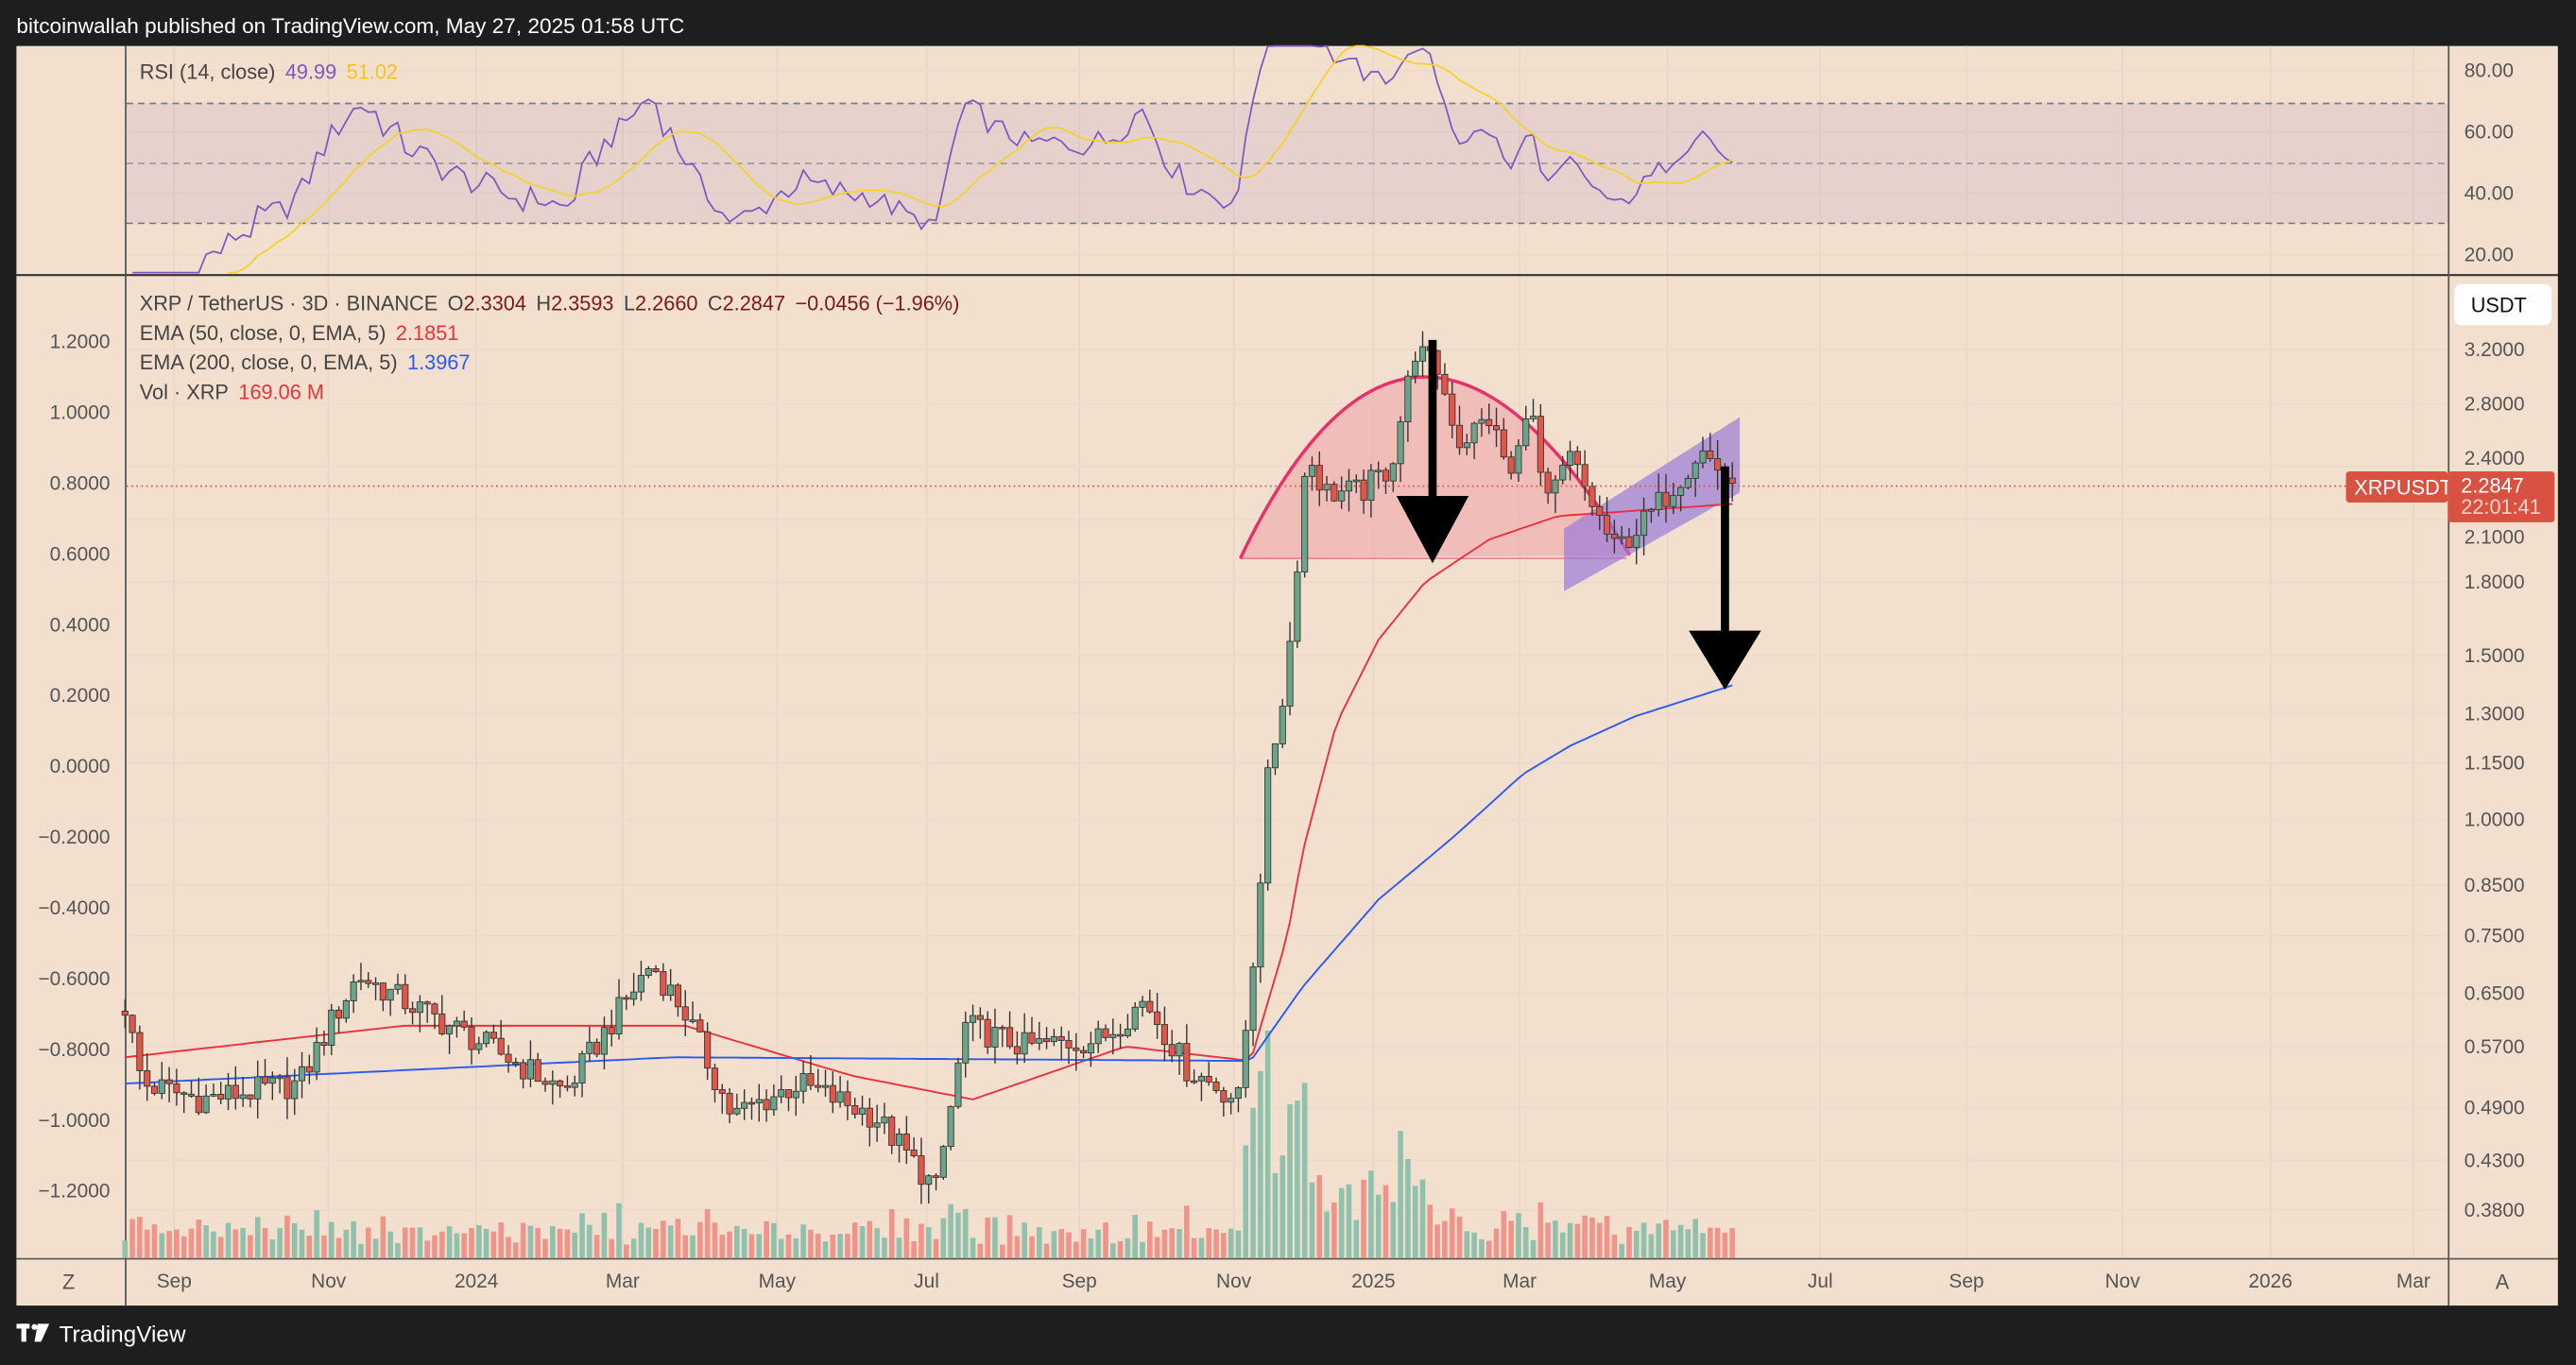 This screenshot has width=2576, height=1365. Describe the element at coordinates (80, 766) in the screenshot. I see `left-tick: 0.0000` at that location.